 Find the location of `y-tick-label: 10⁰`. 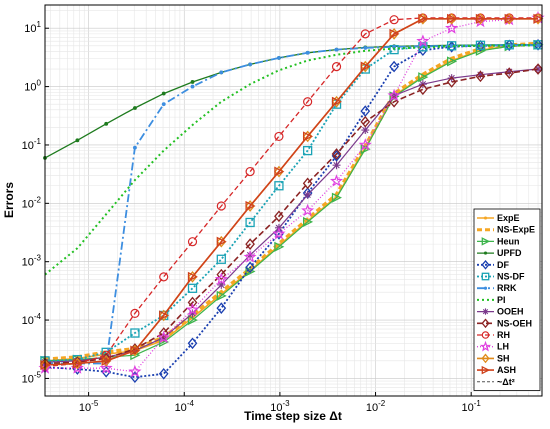

y-tick-label: 10⁰ is located at coordinates (32, 86).